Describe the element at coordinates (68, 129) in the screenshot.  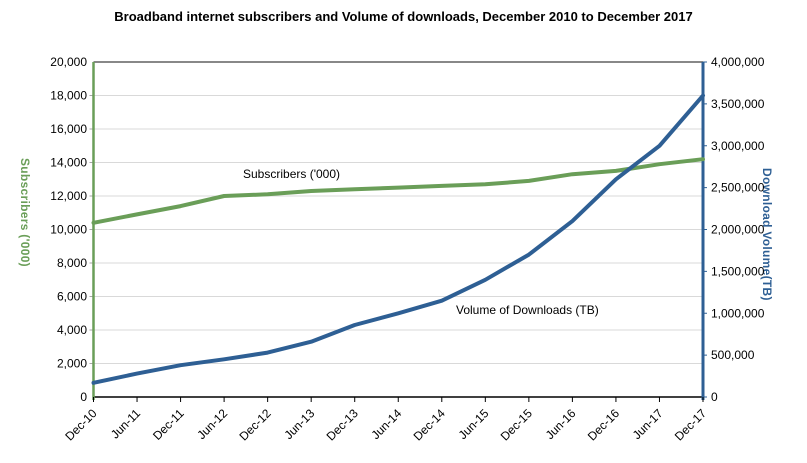
I see `left-axis-tick-label: 16,000` at that location.